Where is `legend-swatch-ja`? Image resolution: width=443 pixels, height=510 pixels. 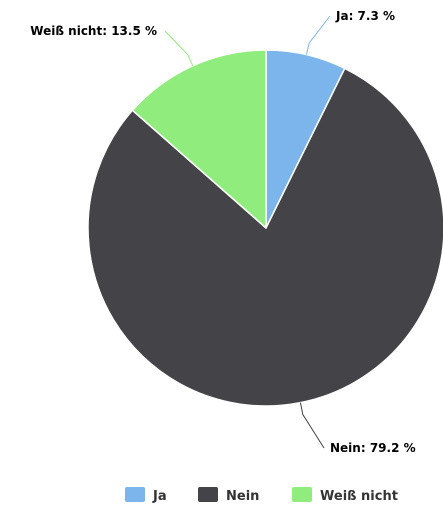 legend-swatch-ja is located at coordinates (135, 494).